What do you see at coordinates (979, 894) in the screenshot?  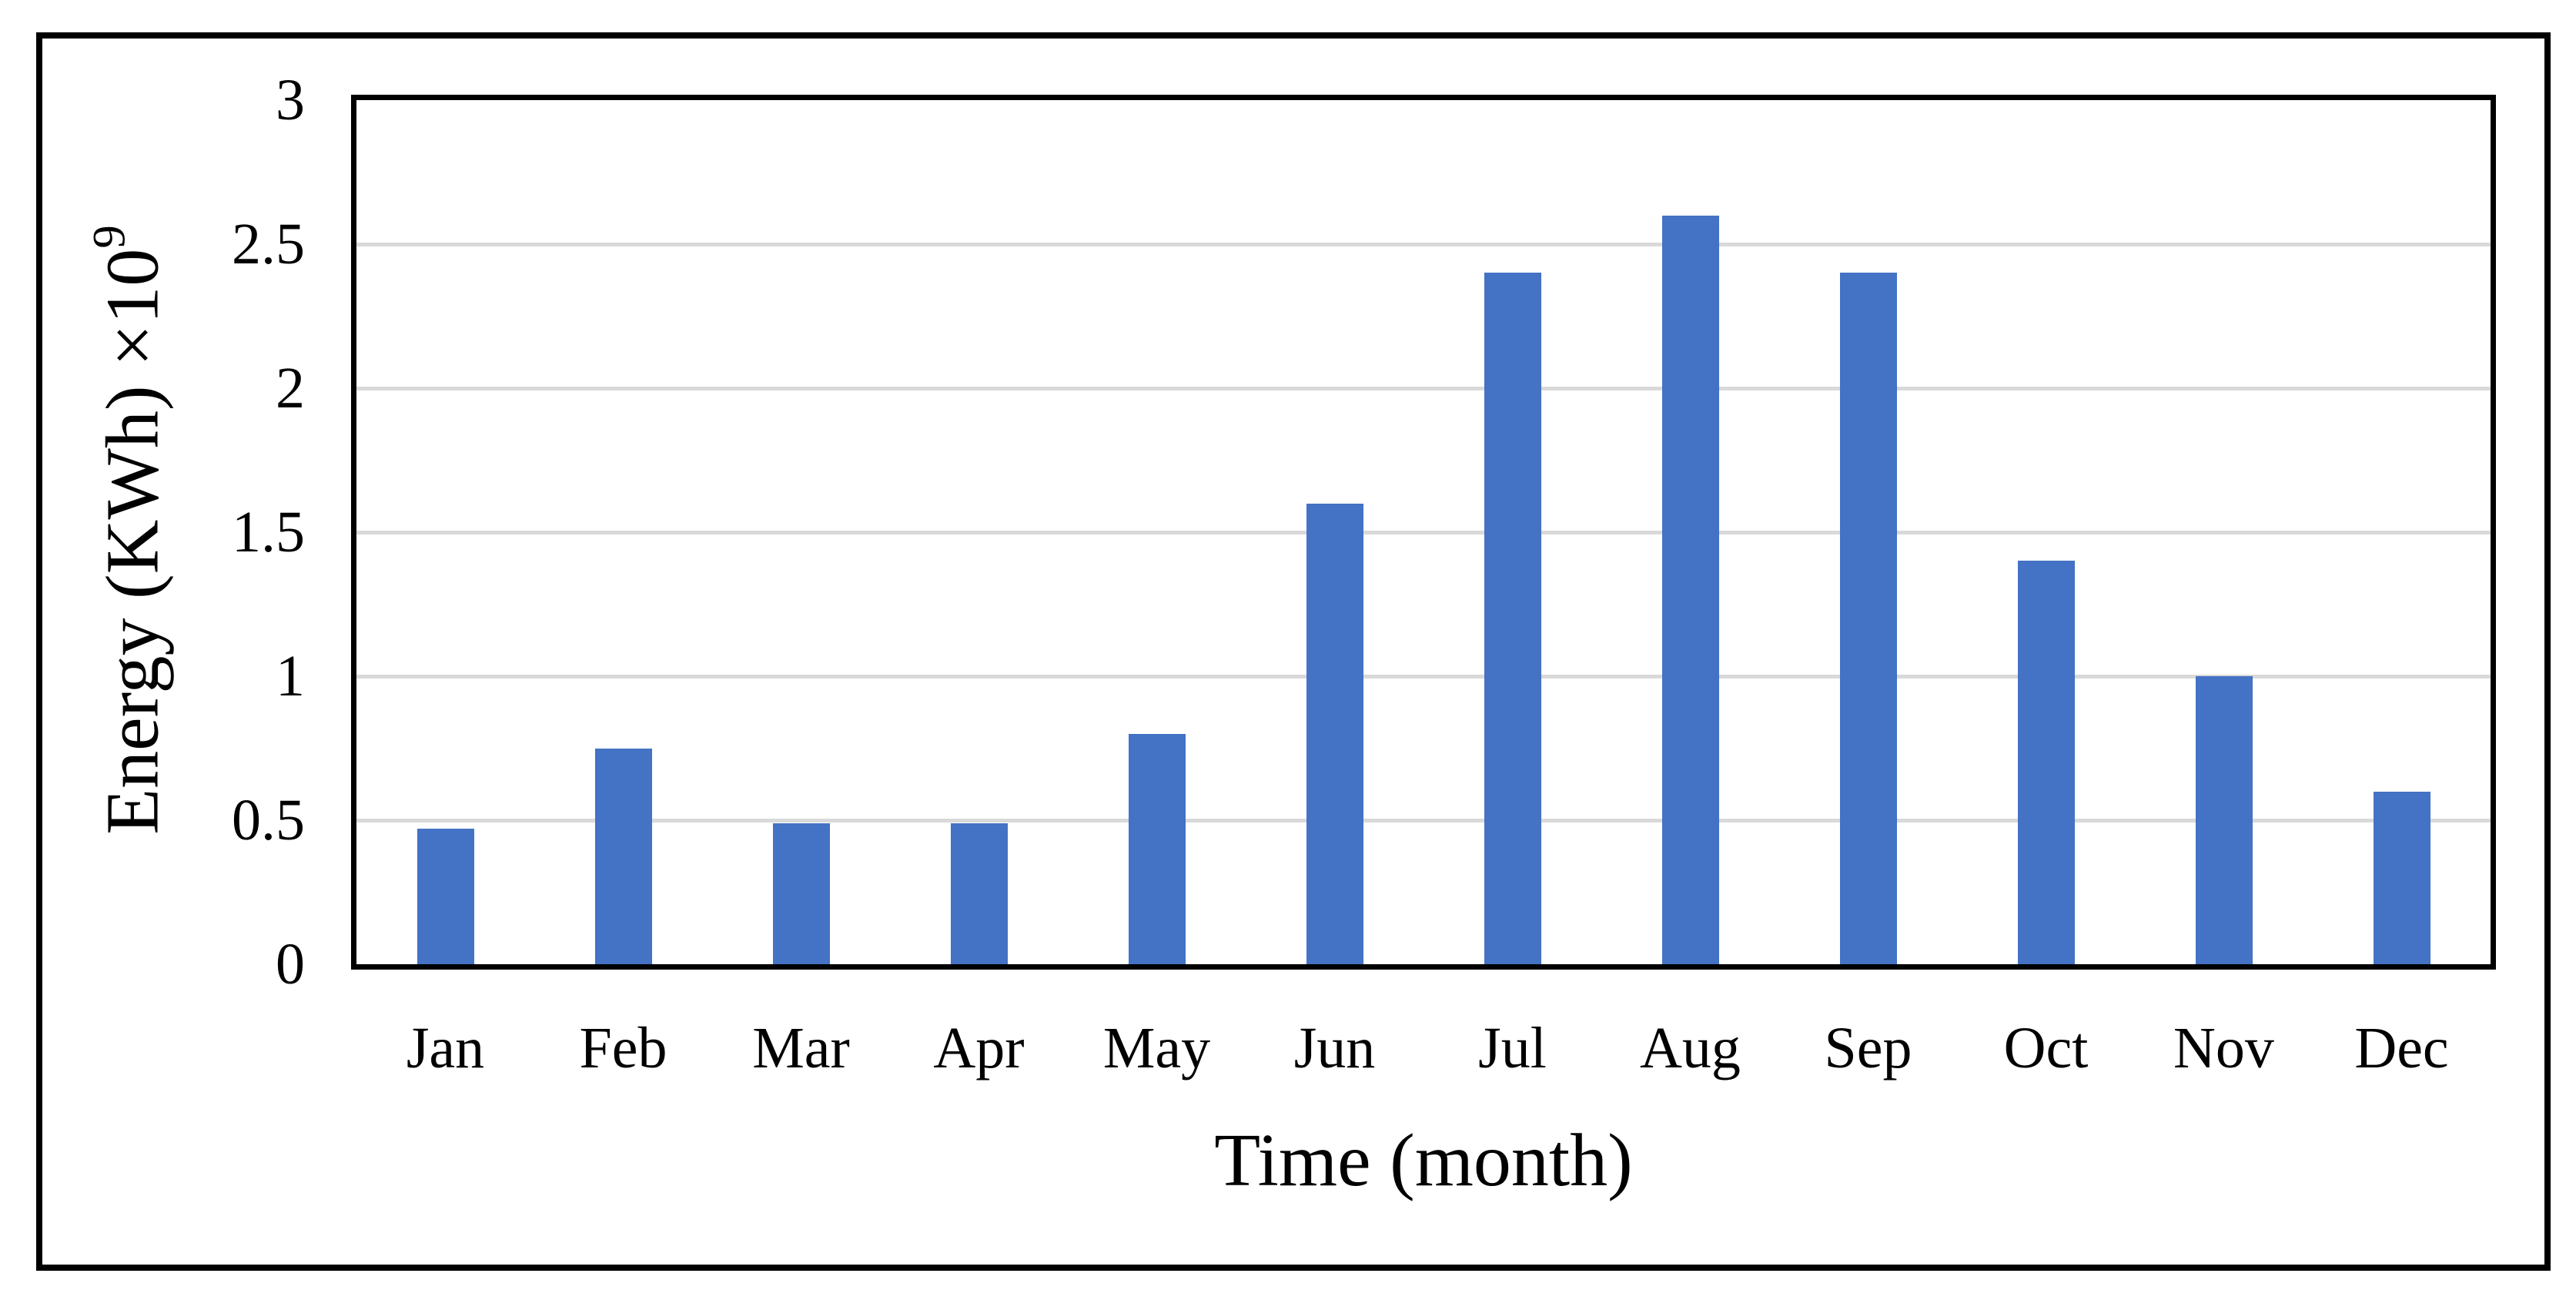 I see `bar-apr` at bounding box center [979, 894].